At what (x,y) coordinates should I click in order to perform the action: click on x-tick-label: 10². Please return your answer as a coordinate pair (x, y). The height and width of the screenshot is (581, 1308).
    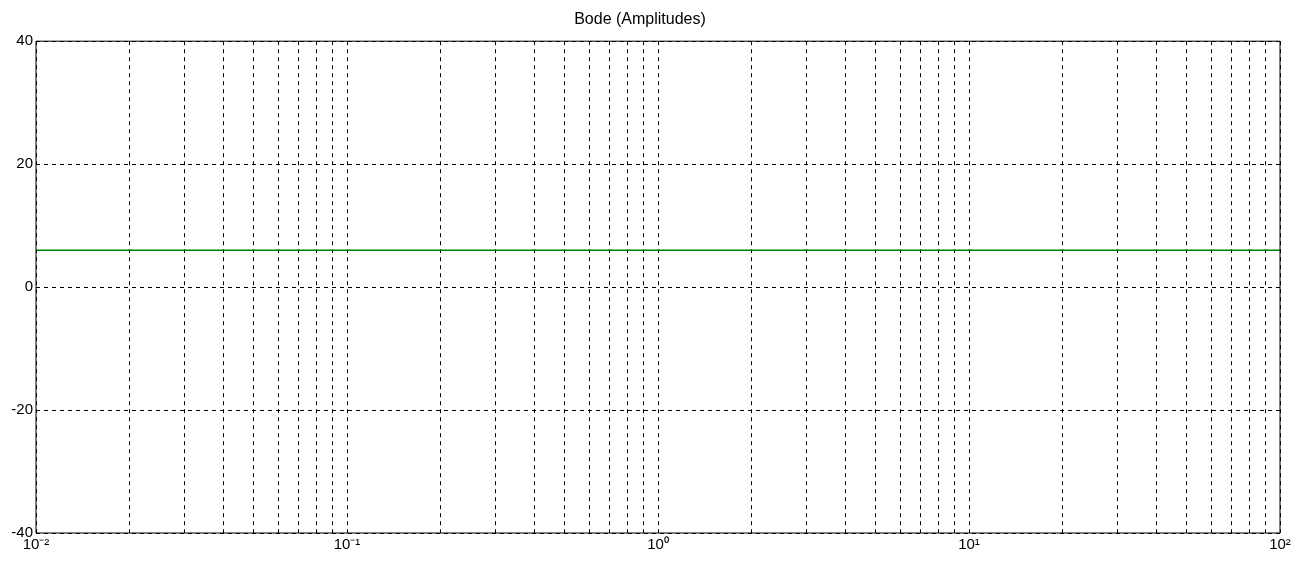
    Looking at the image, I should click on (1280, 544).